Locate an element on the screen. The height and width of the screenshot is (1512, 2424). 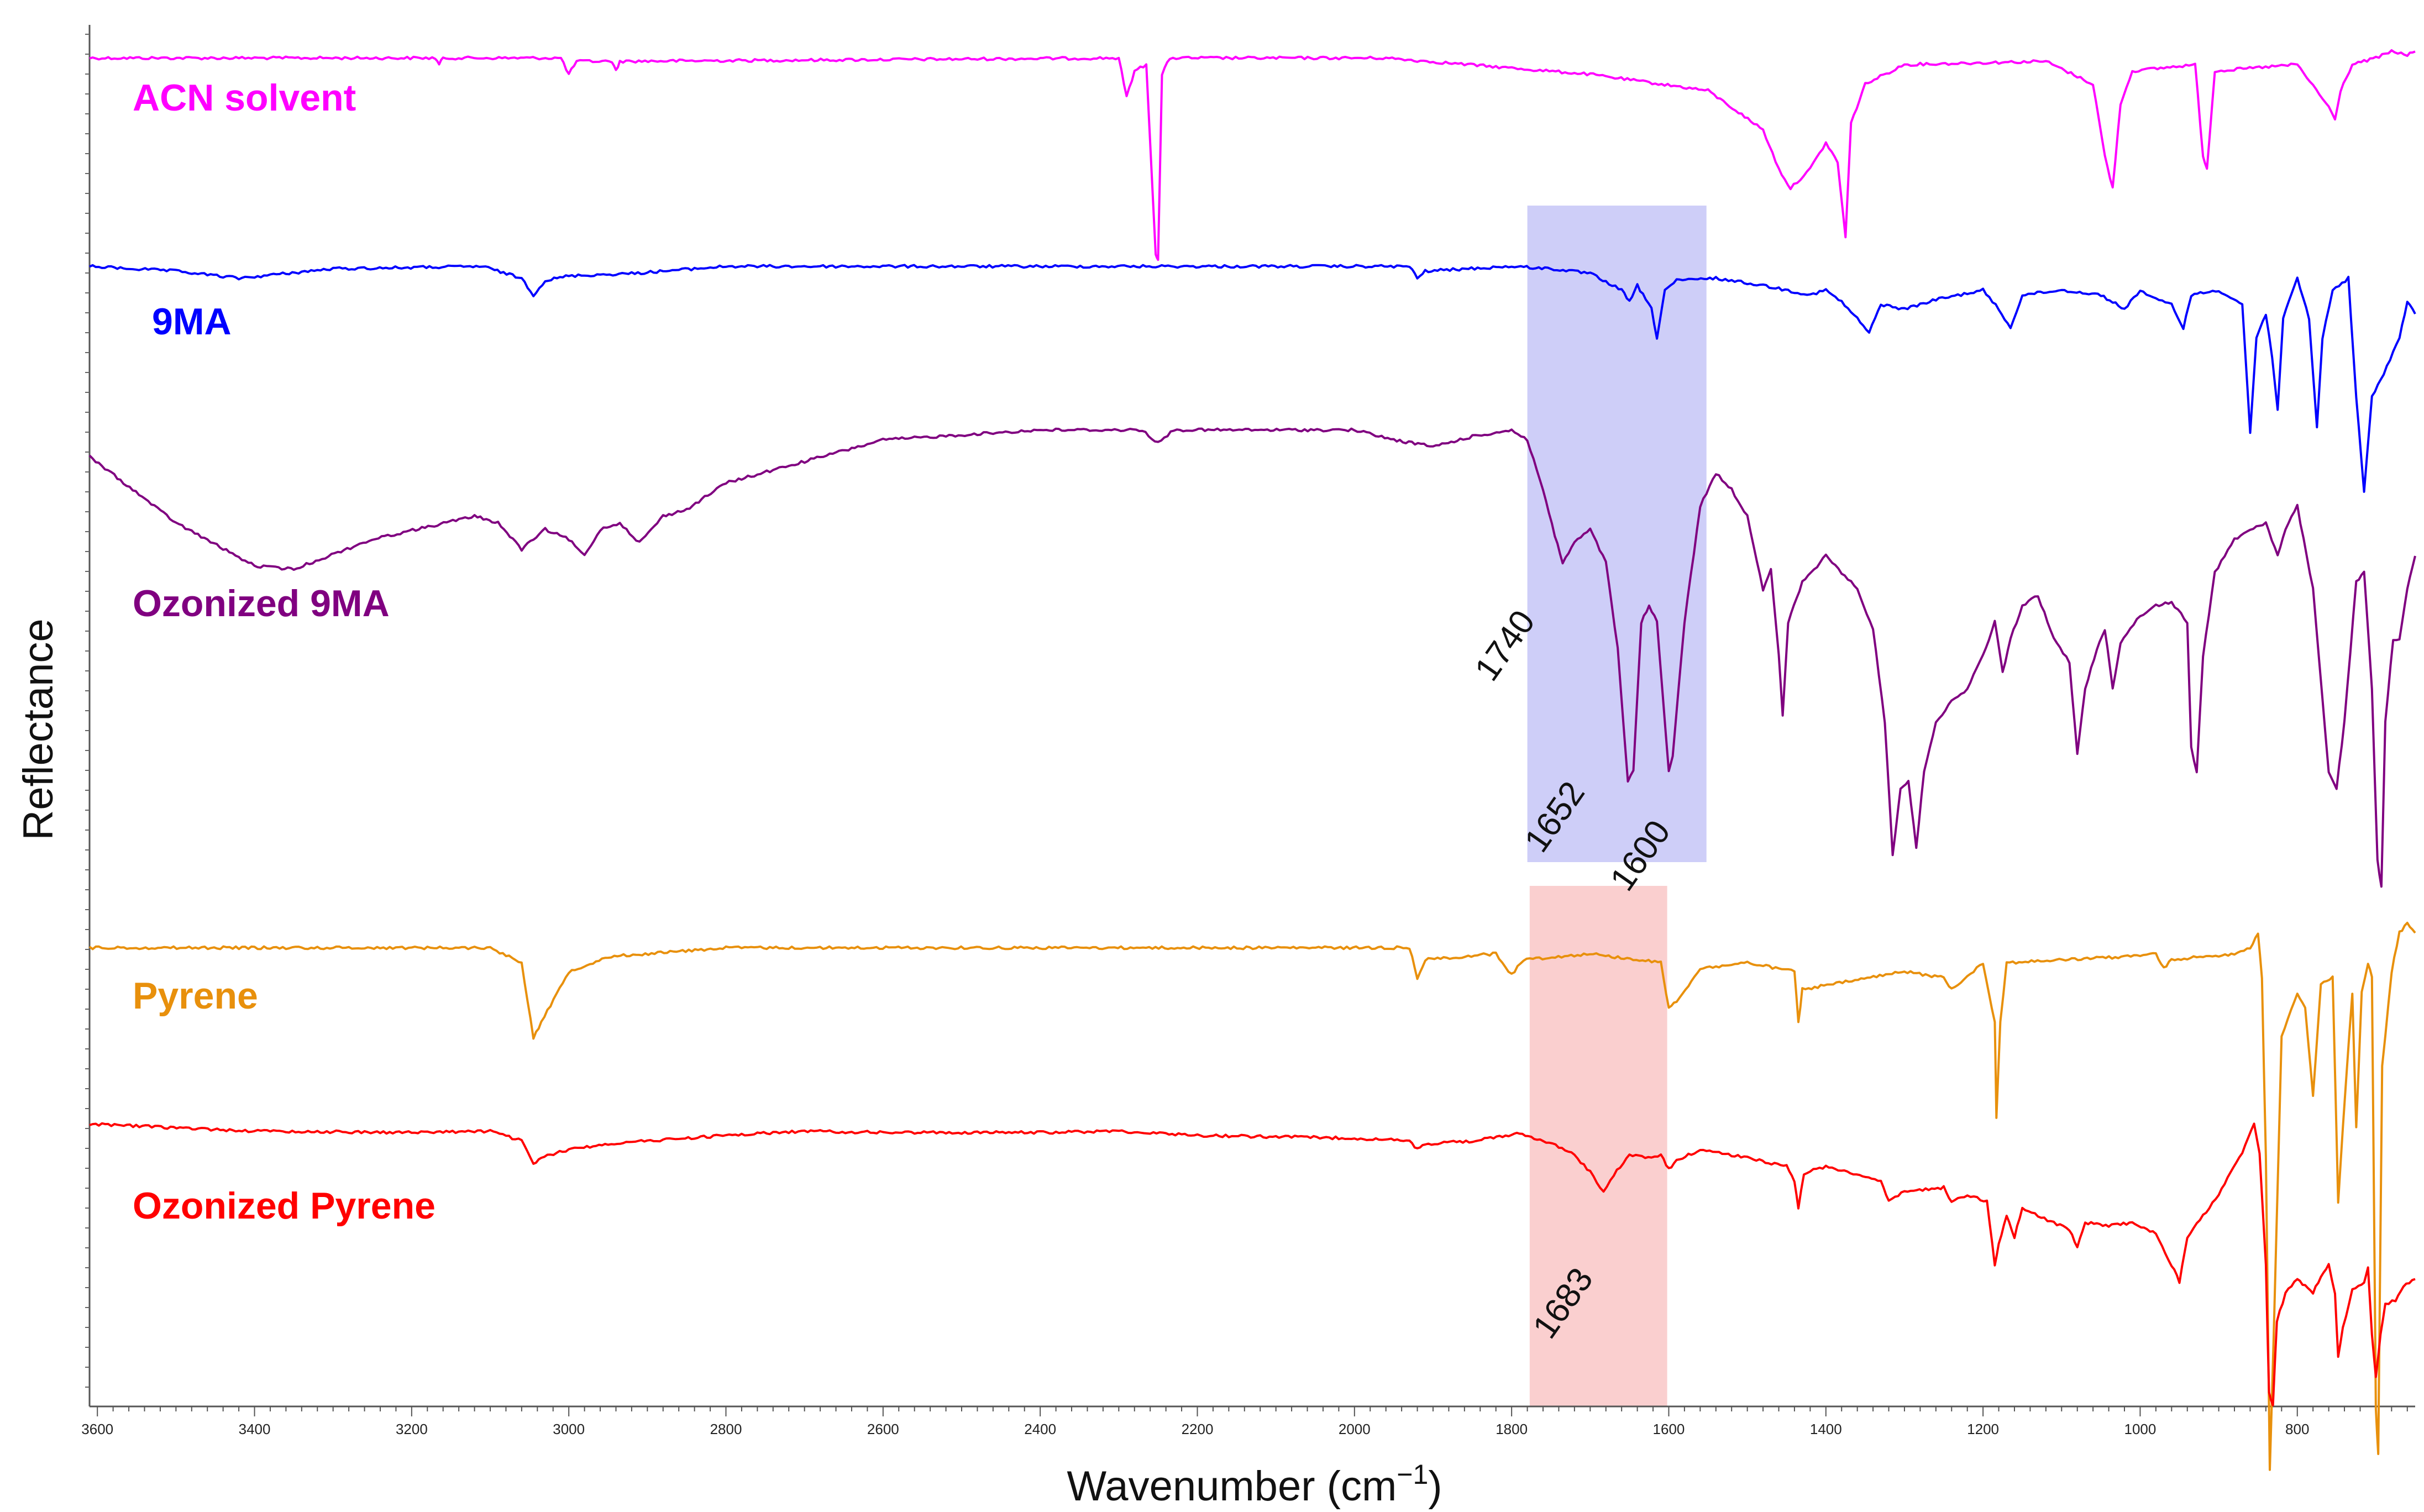
series-label-ozonized-pyrene: Ozonized Pyrene is located at coordinates (285, 1206).